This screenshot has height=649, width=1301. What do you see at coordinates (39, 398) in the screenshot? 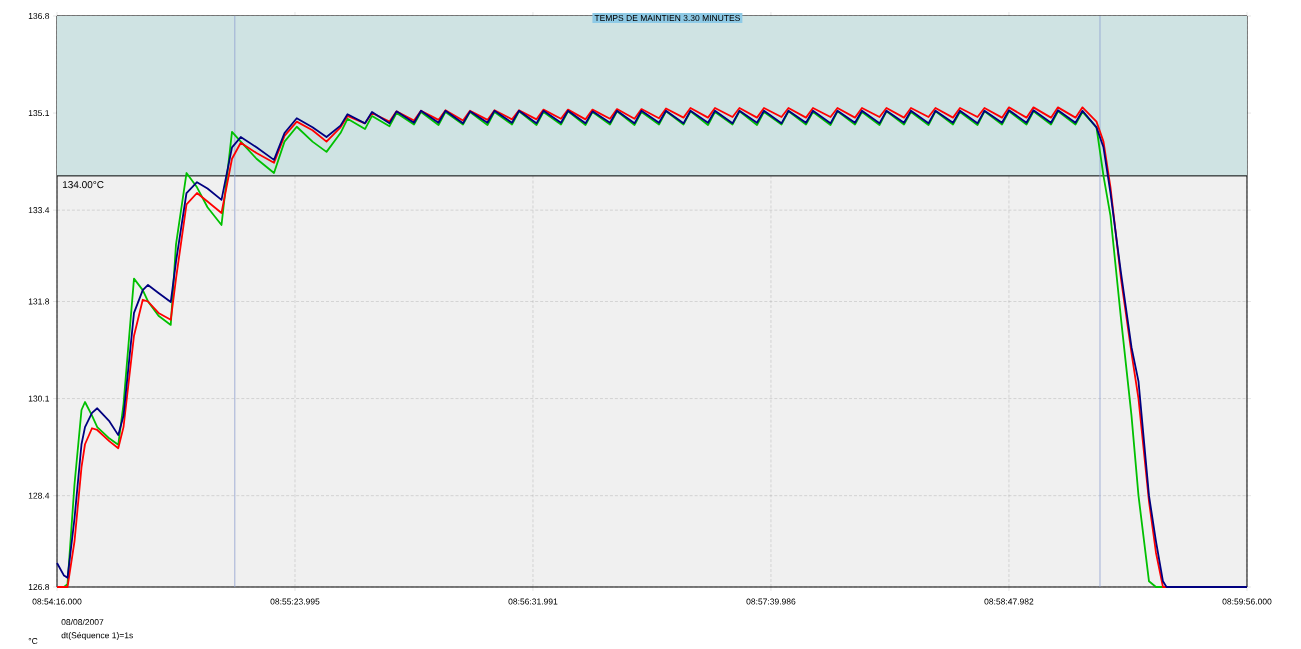
I see `y-tick-label: 130.1` at bounding box center [39, 398].